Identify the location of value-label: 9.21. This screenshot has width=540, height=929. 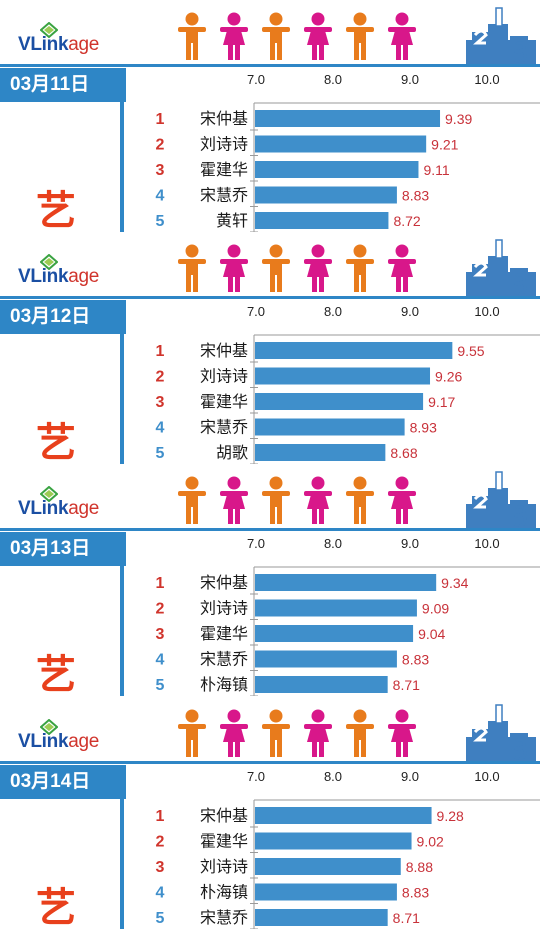
(444, 145).